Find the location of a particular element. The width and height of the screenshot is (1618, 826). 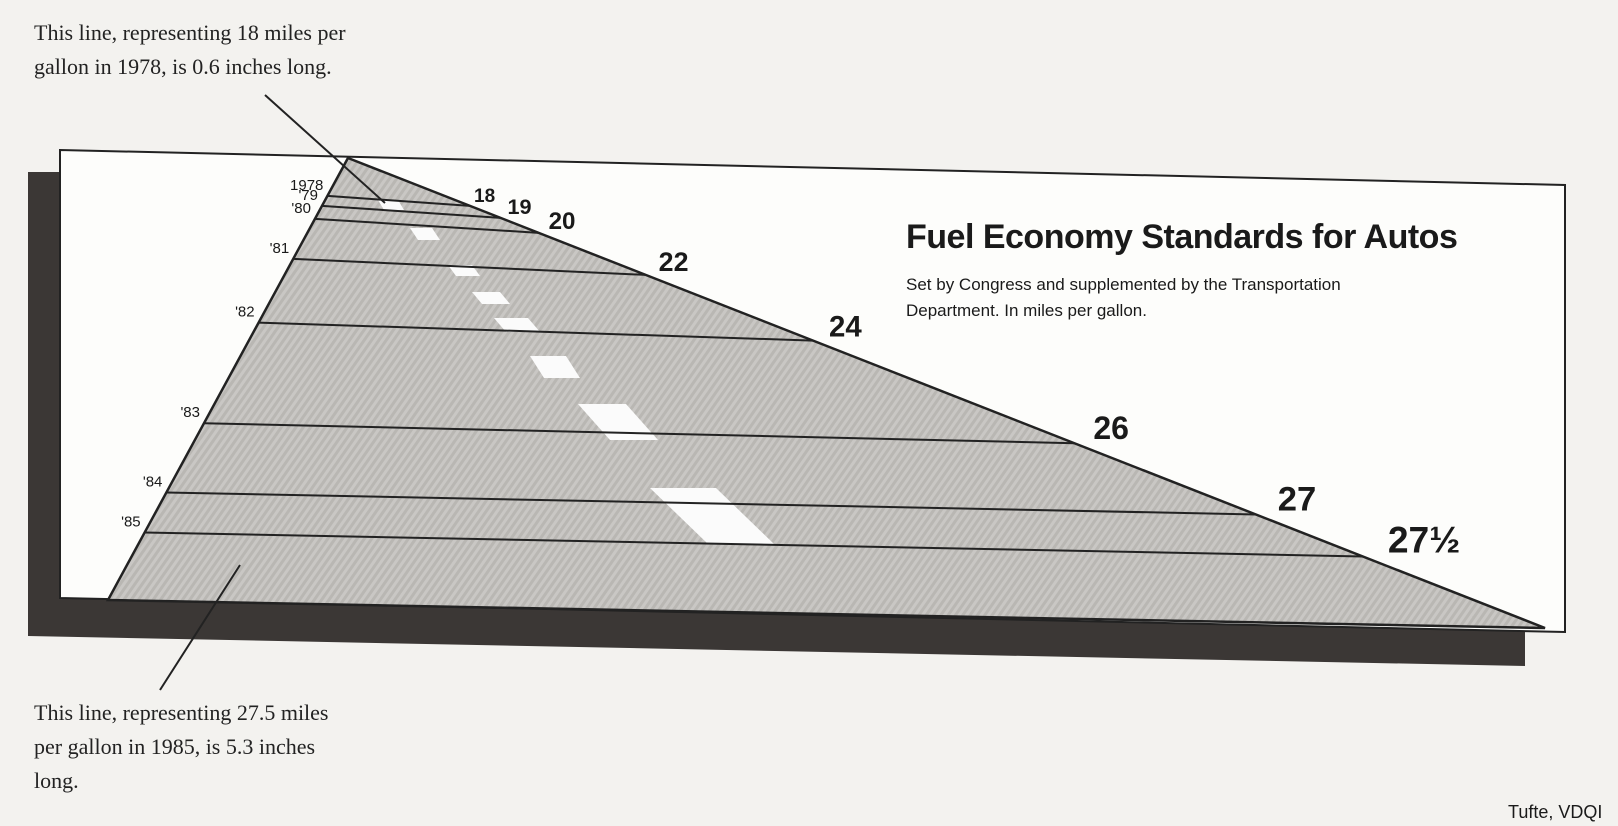

value-label: 20 is located at coordinates (562, 221).